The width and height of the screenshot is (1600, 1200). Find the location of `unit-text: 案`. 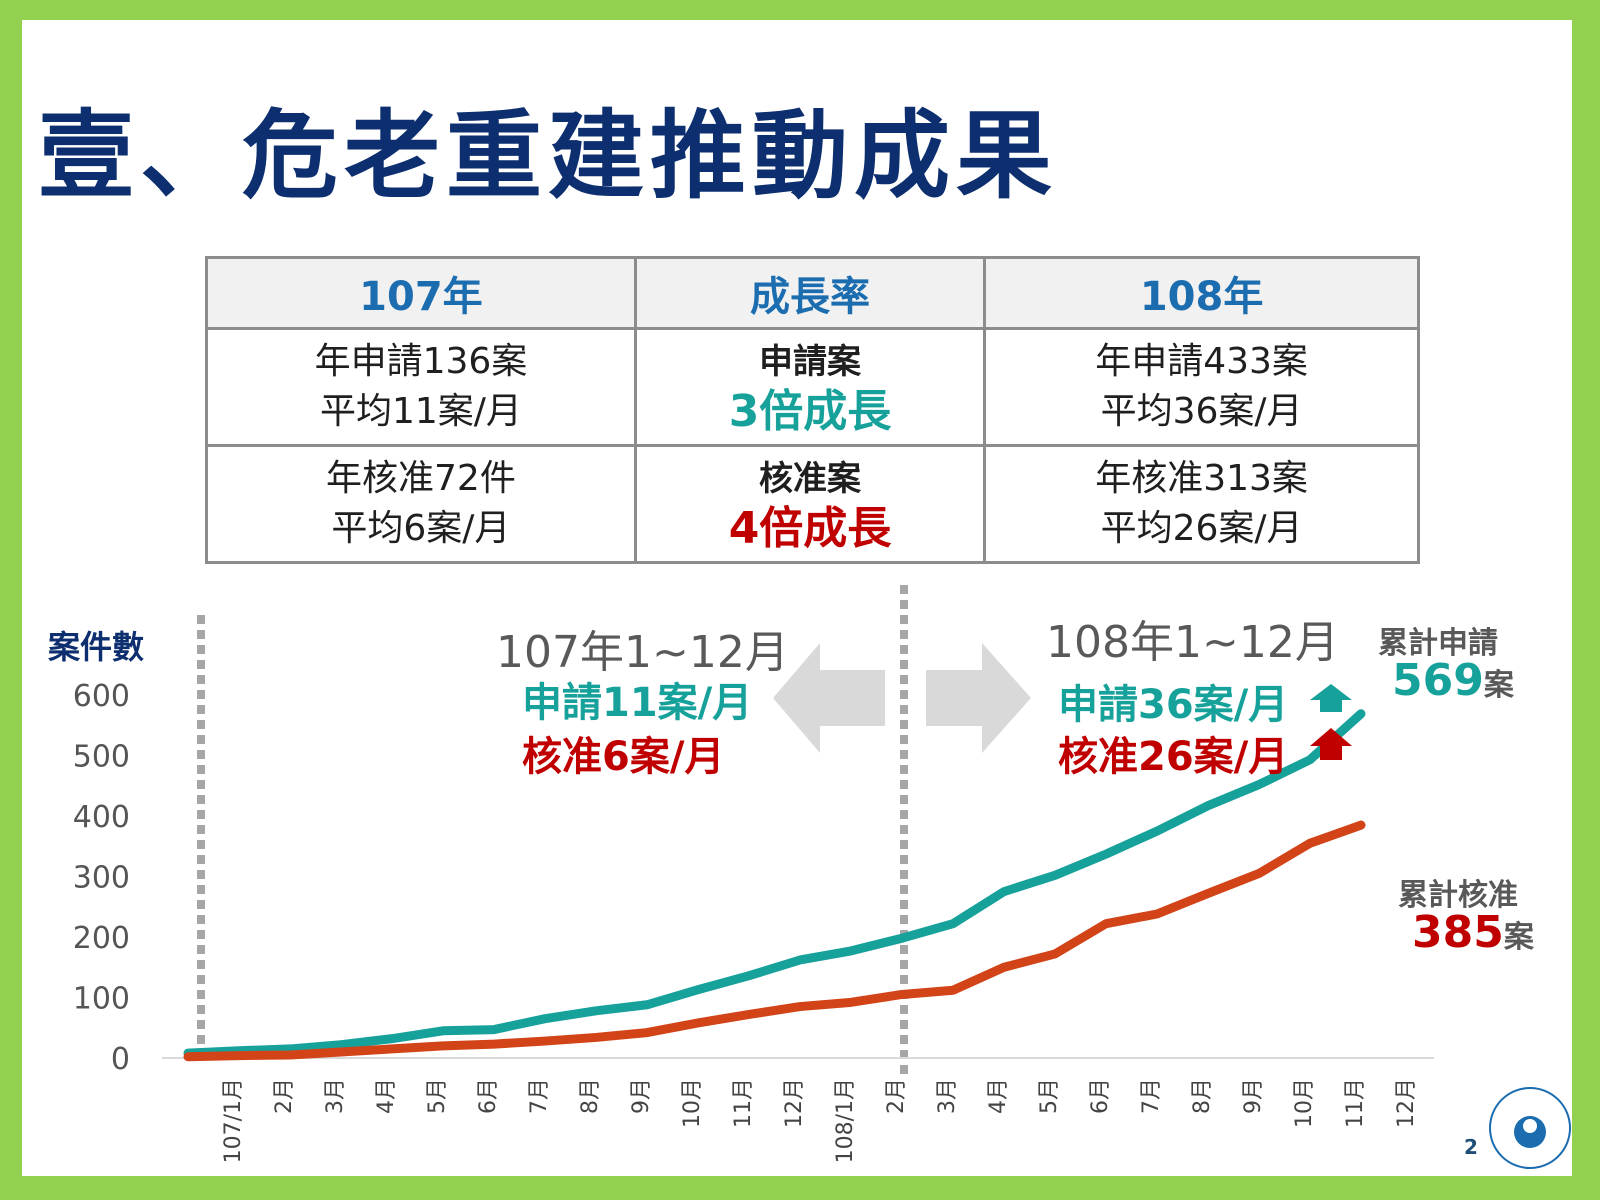

unit-text: 案 is located at coordinates (1518, 937).